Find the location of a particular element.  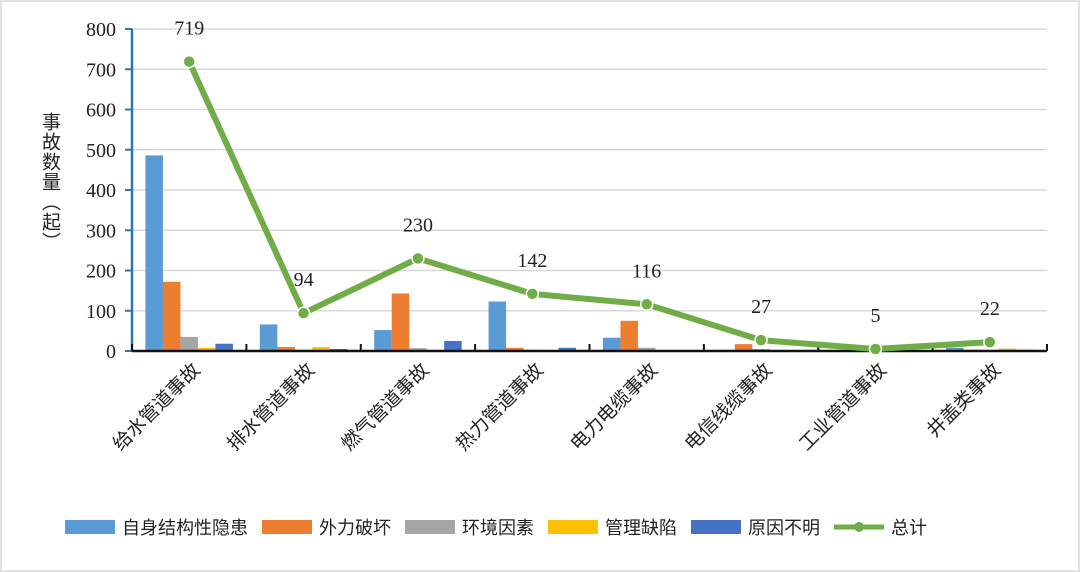

data-label: 142 is located at coordinates (532, 261).